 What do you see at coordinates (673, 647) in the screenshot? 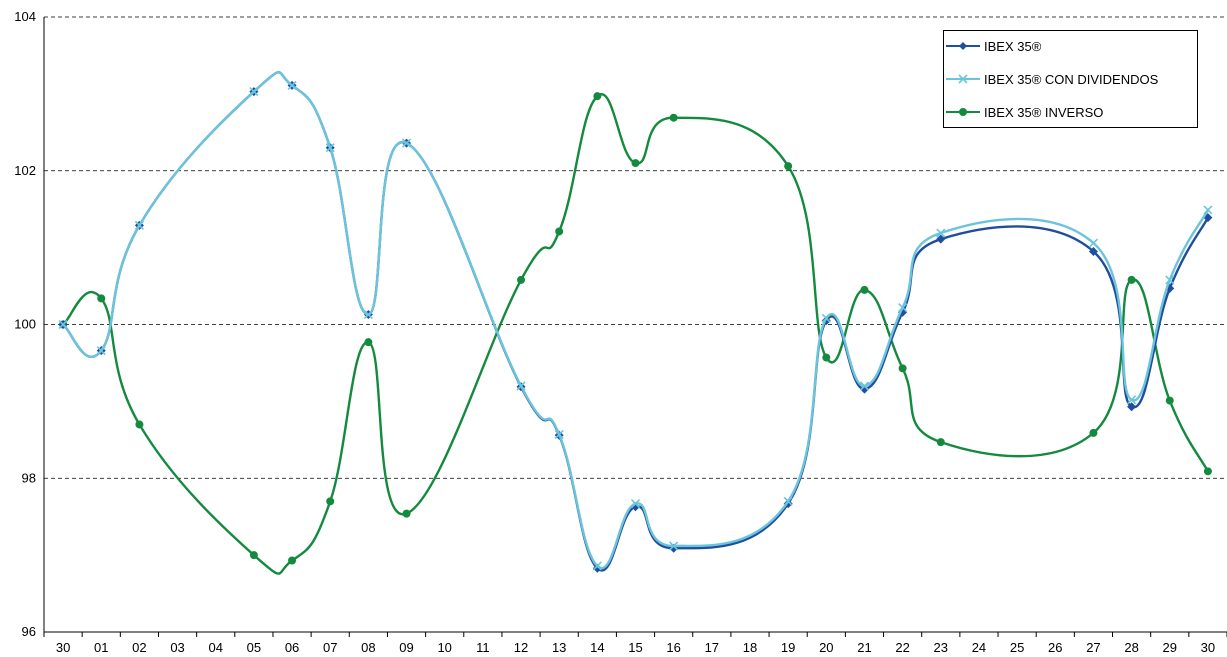
I see `x-tick-label: 16` at bounding box center [673, 647].